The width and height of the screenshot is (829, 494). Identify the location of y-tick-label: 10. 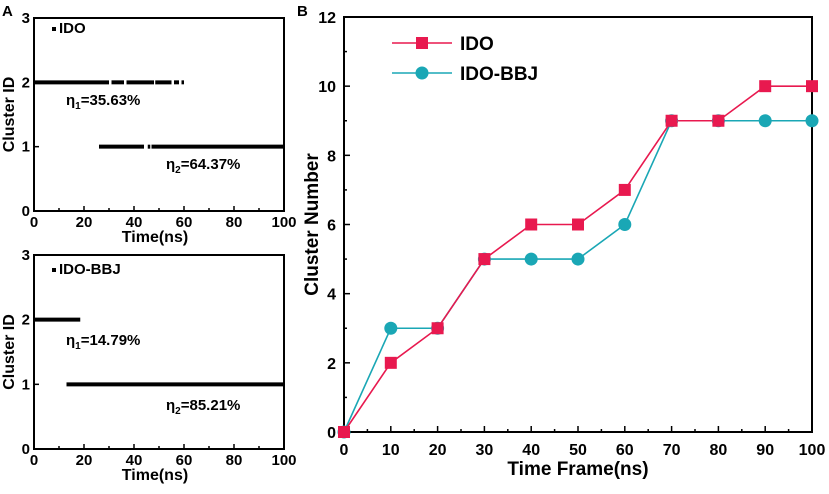
(327, 87).